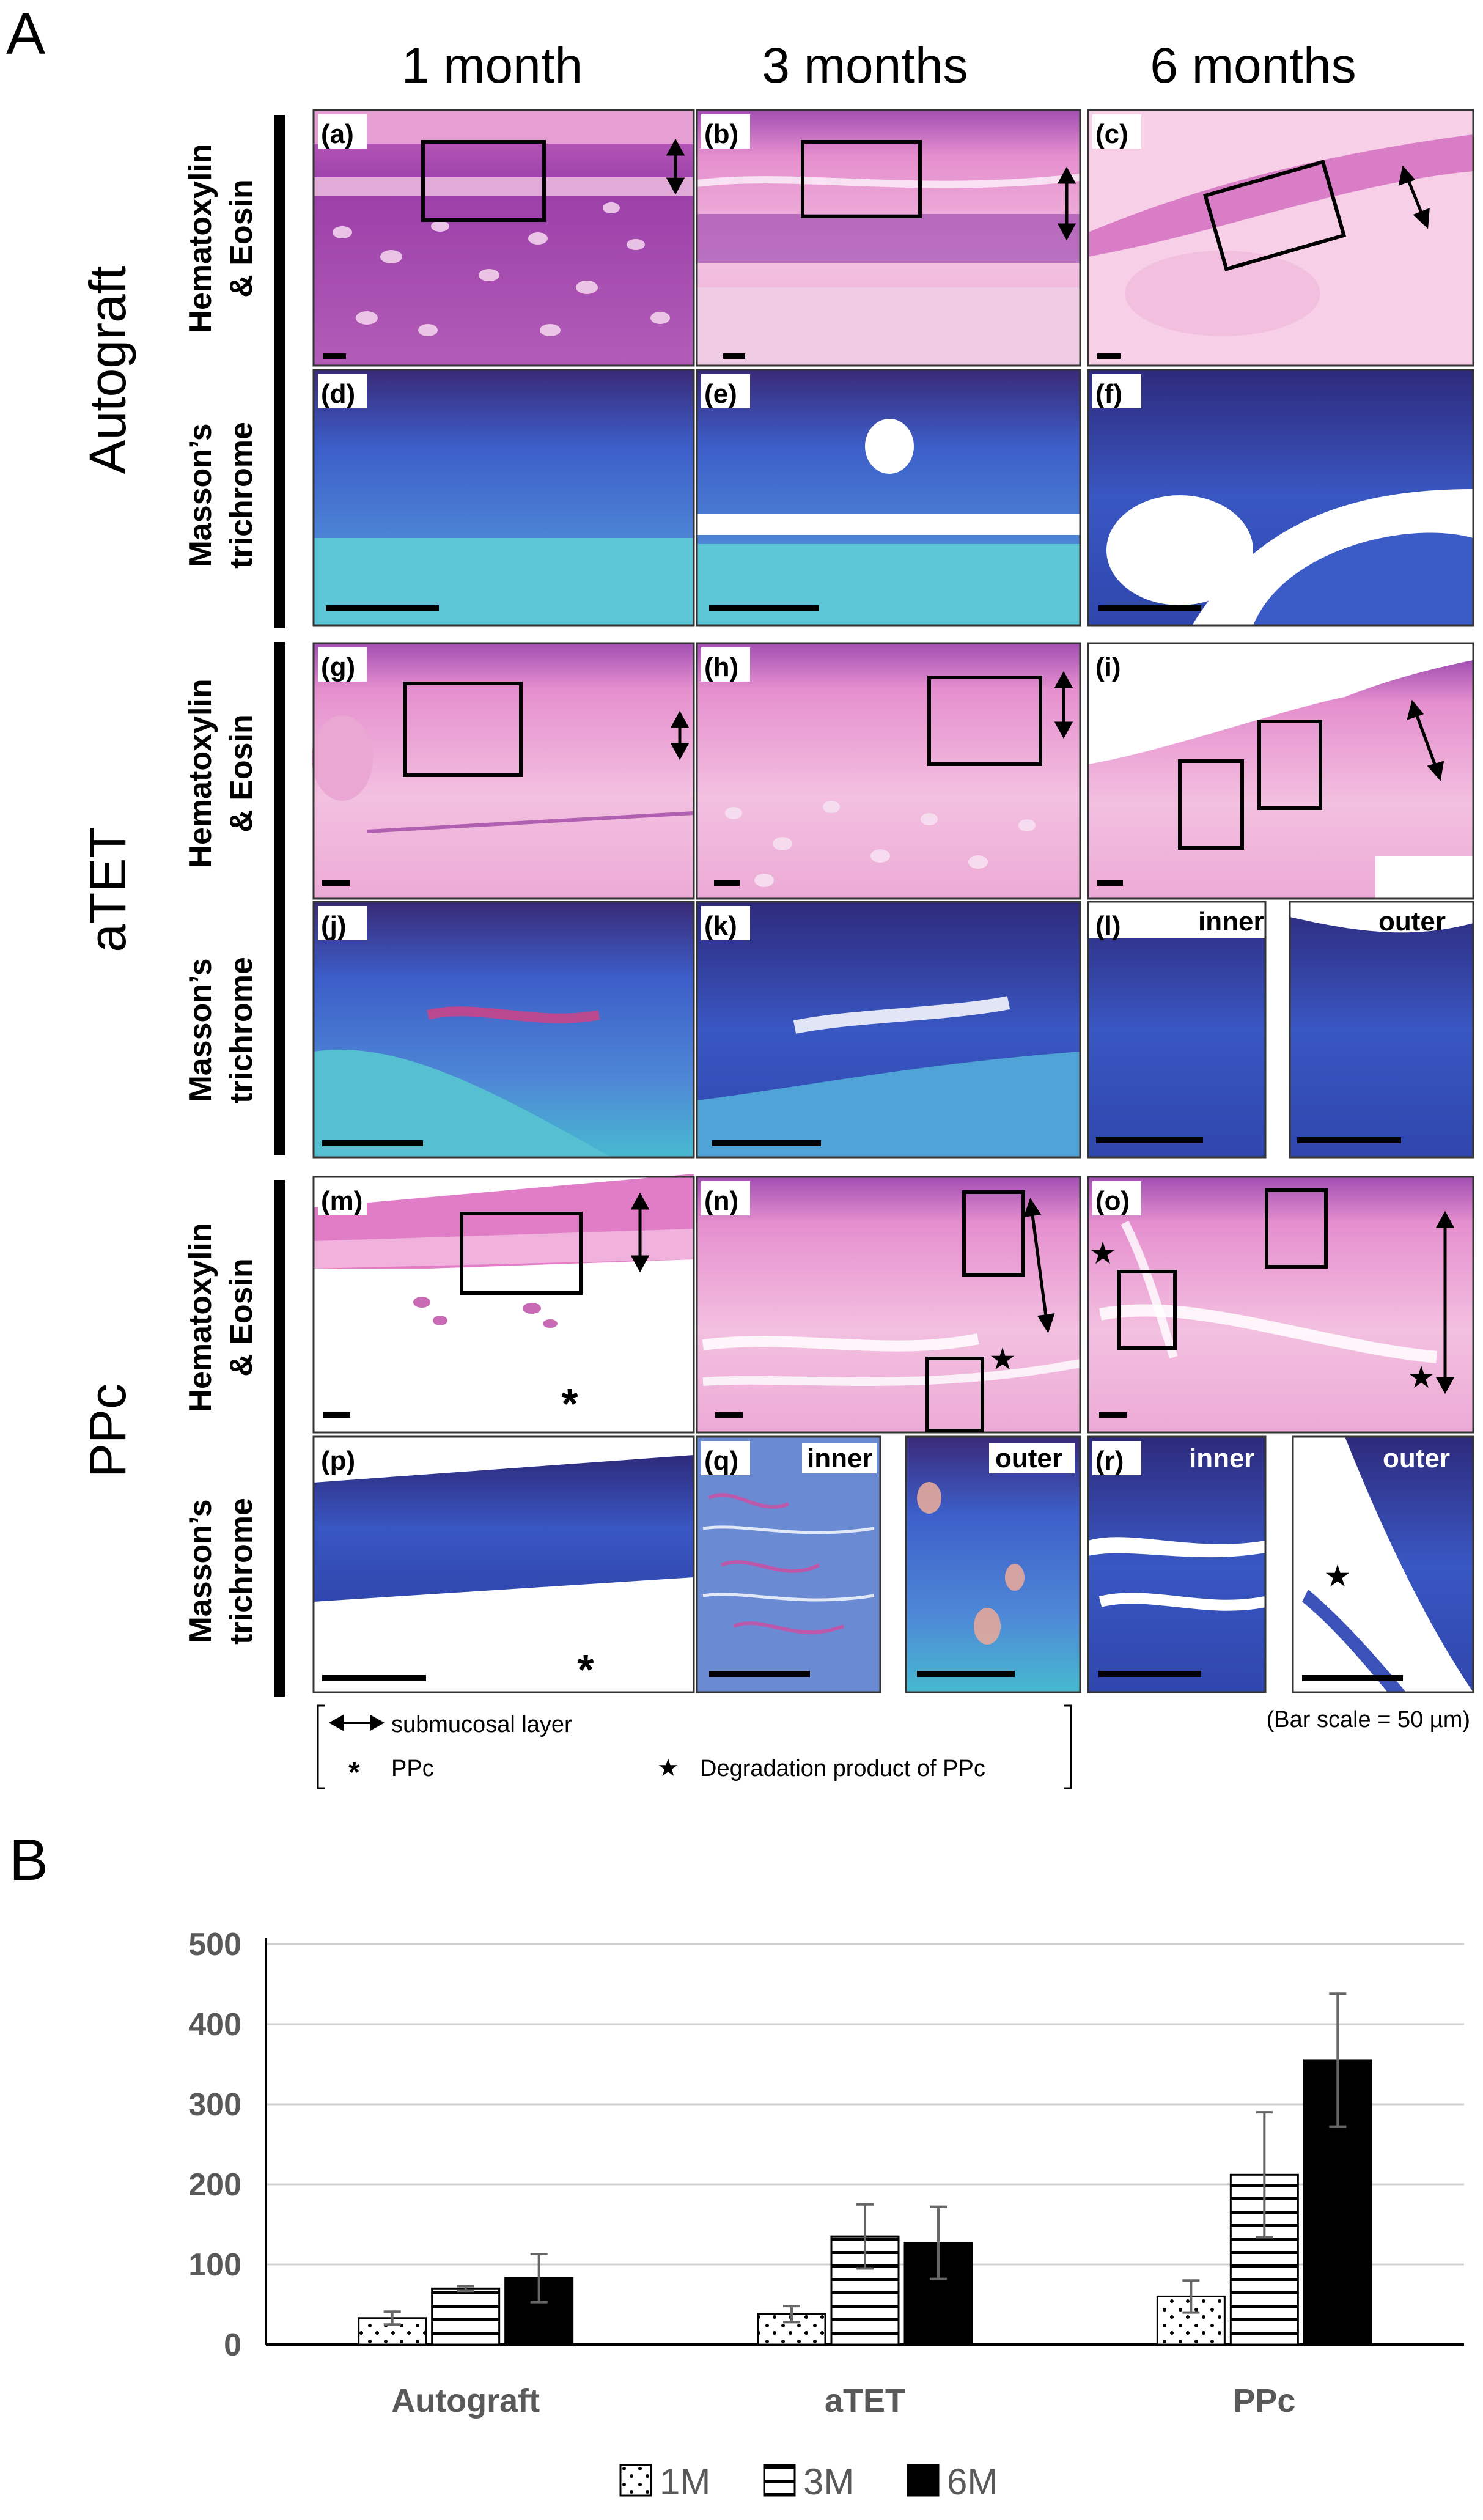 The height and width of the screenshot is (2520, 1483). I want to click on legend-swatch-1M, so click(635, 2480).